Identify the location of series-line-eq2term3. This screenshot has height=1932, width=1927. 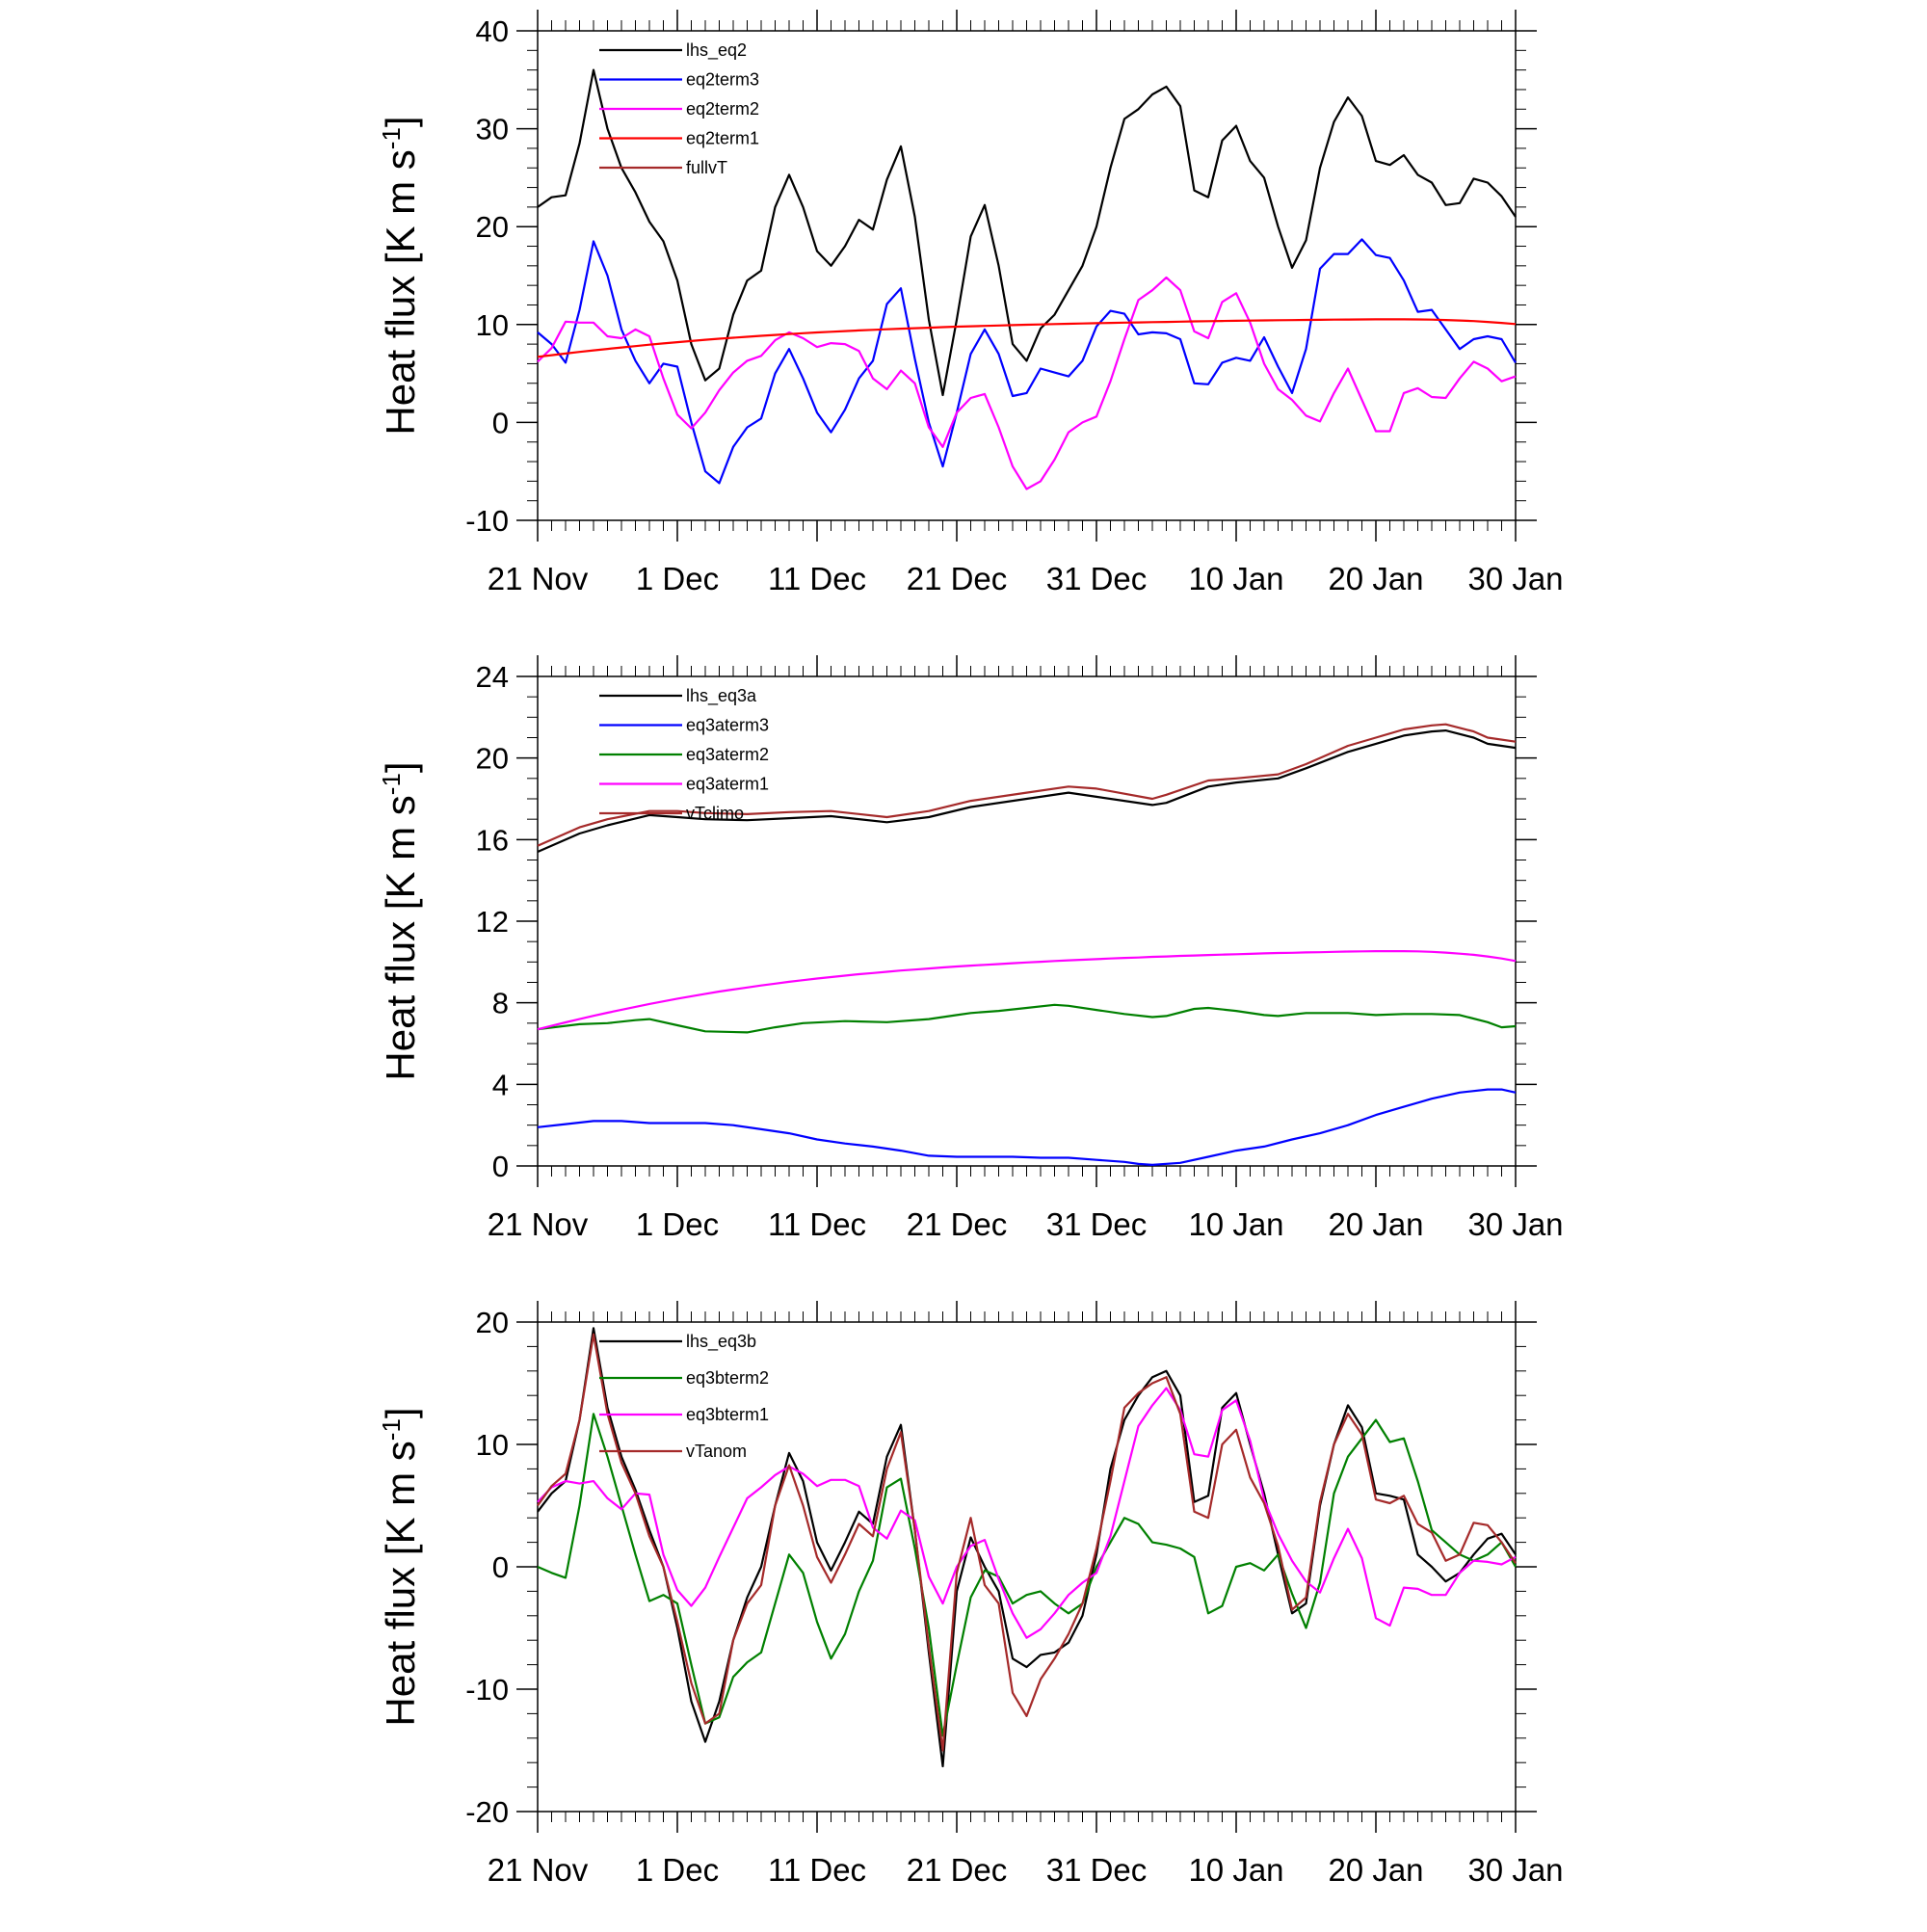
(1027, 361).